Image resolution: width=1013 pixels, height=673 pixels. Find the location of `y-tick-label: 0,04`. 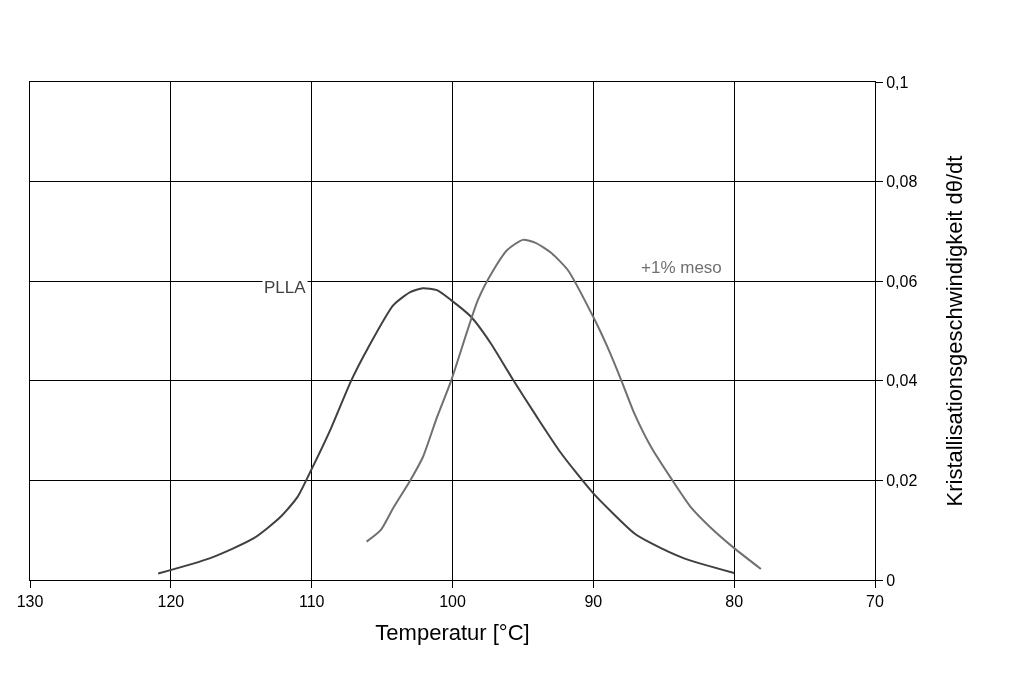

y-tick-label: 0,04 is located at coordinates (902, 381).